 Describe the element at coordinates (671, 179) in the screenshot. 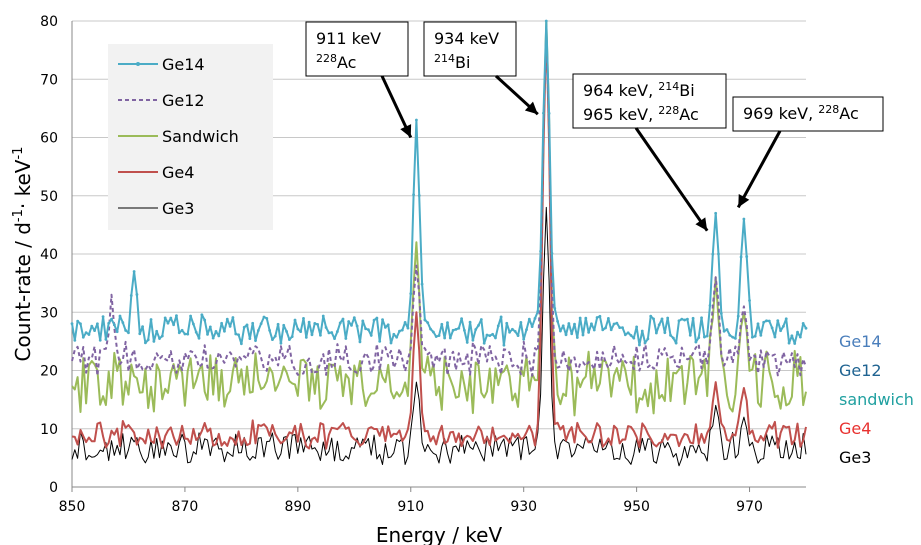

I see `annotation-arrow` at that location.